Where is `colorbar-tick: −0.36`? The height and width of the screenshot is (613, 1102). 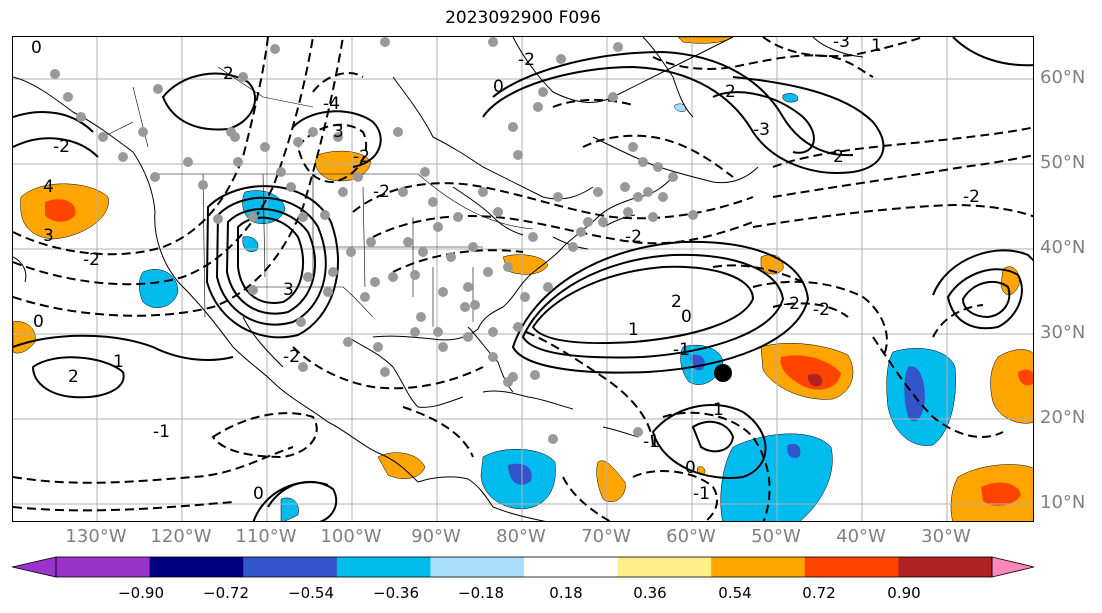
colorbar-tick: −0.36 is located at coordinates (396, 593).